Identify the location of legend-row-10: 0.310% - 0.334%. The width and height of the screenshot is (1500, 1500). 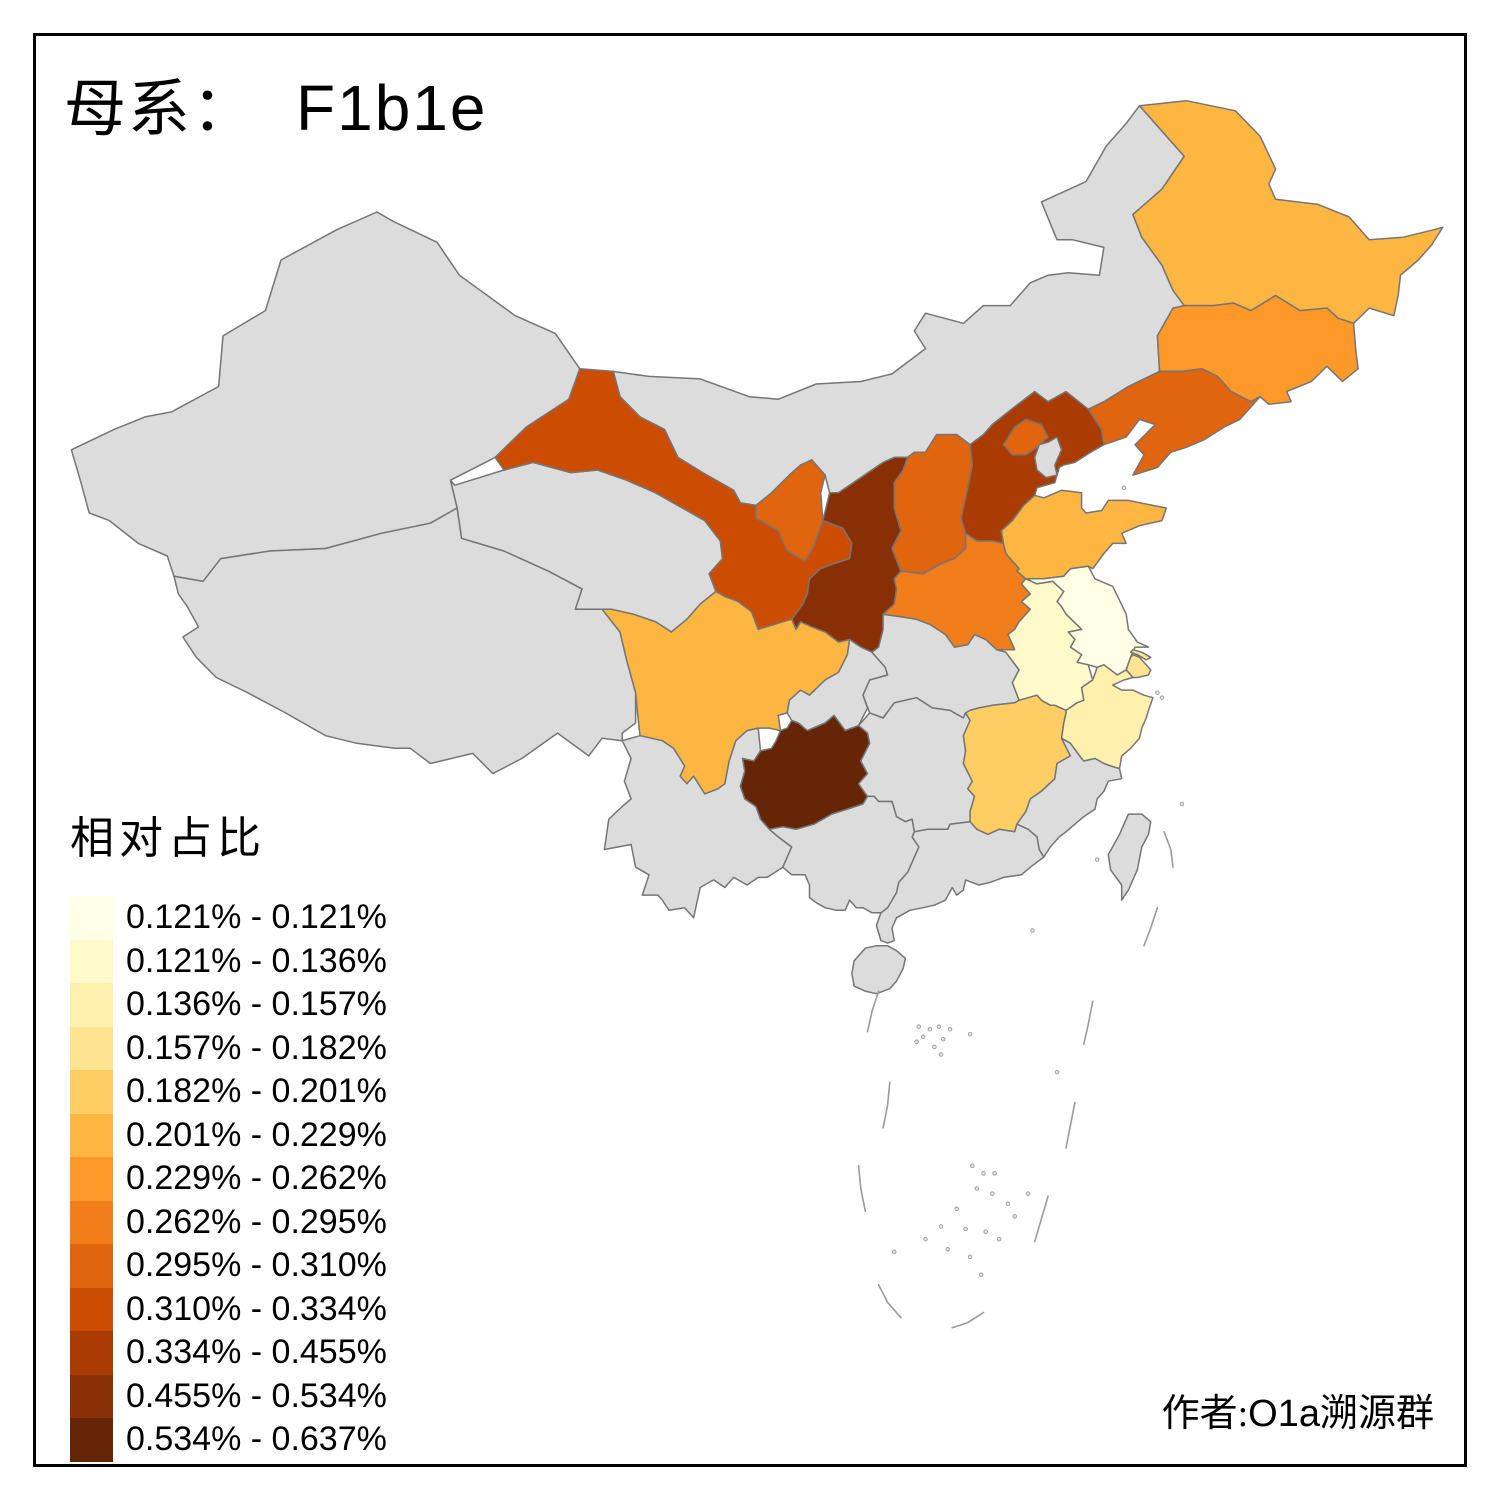
(228, 1309).